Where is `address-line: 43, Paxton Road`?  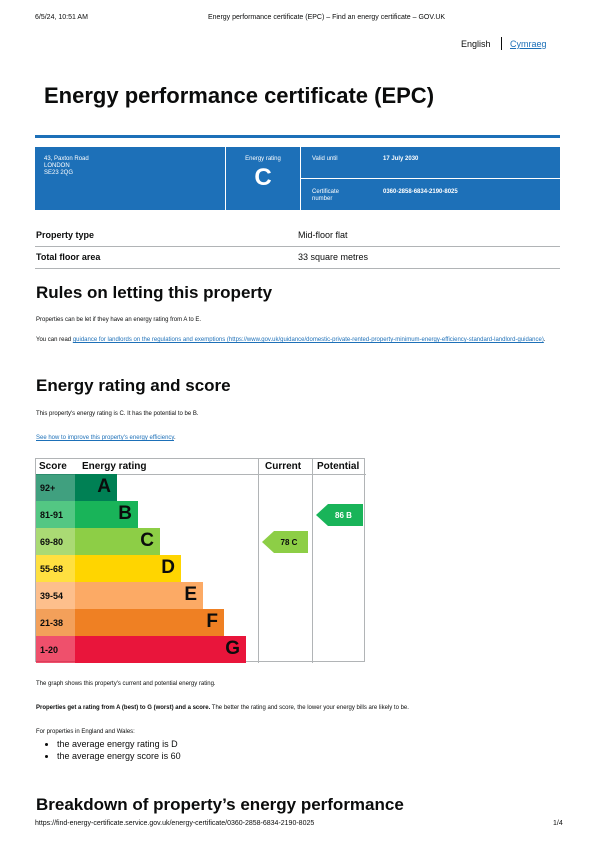
address-line: 43, Paxton Road is located at coordinates (66, 159).